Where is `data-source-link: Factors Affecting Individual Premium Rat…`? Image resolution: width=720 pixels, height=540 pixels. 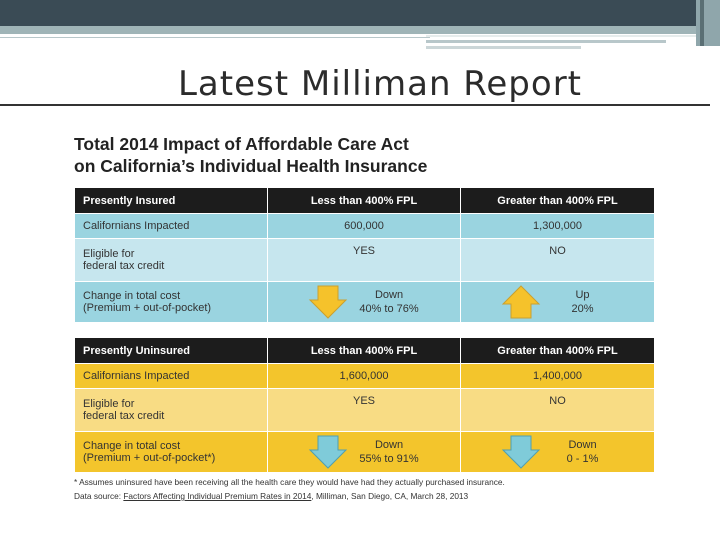 data-source-link: Factors Affecting Individual Premium Rat… is located at coordinates (217, 496).